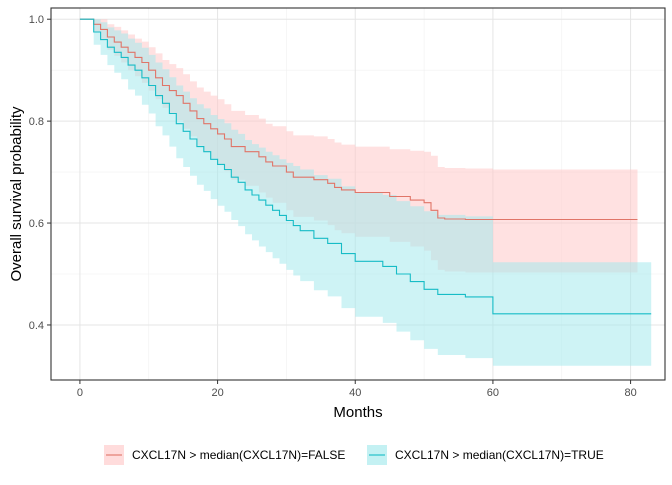 The image size is (672, 485). What do you see at coordinates (36, 20) in the screenshot?
I see `y-tick-label: 1.0` at bounding box center [36, 20].